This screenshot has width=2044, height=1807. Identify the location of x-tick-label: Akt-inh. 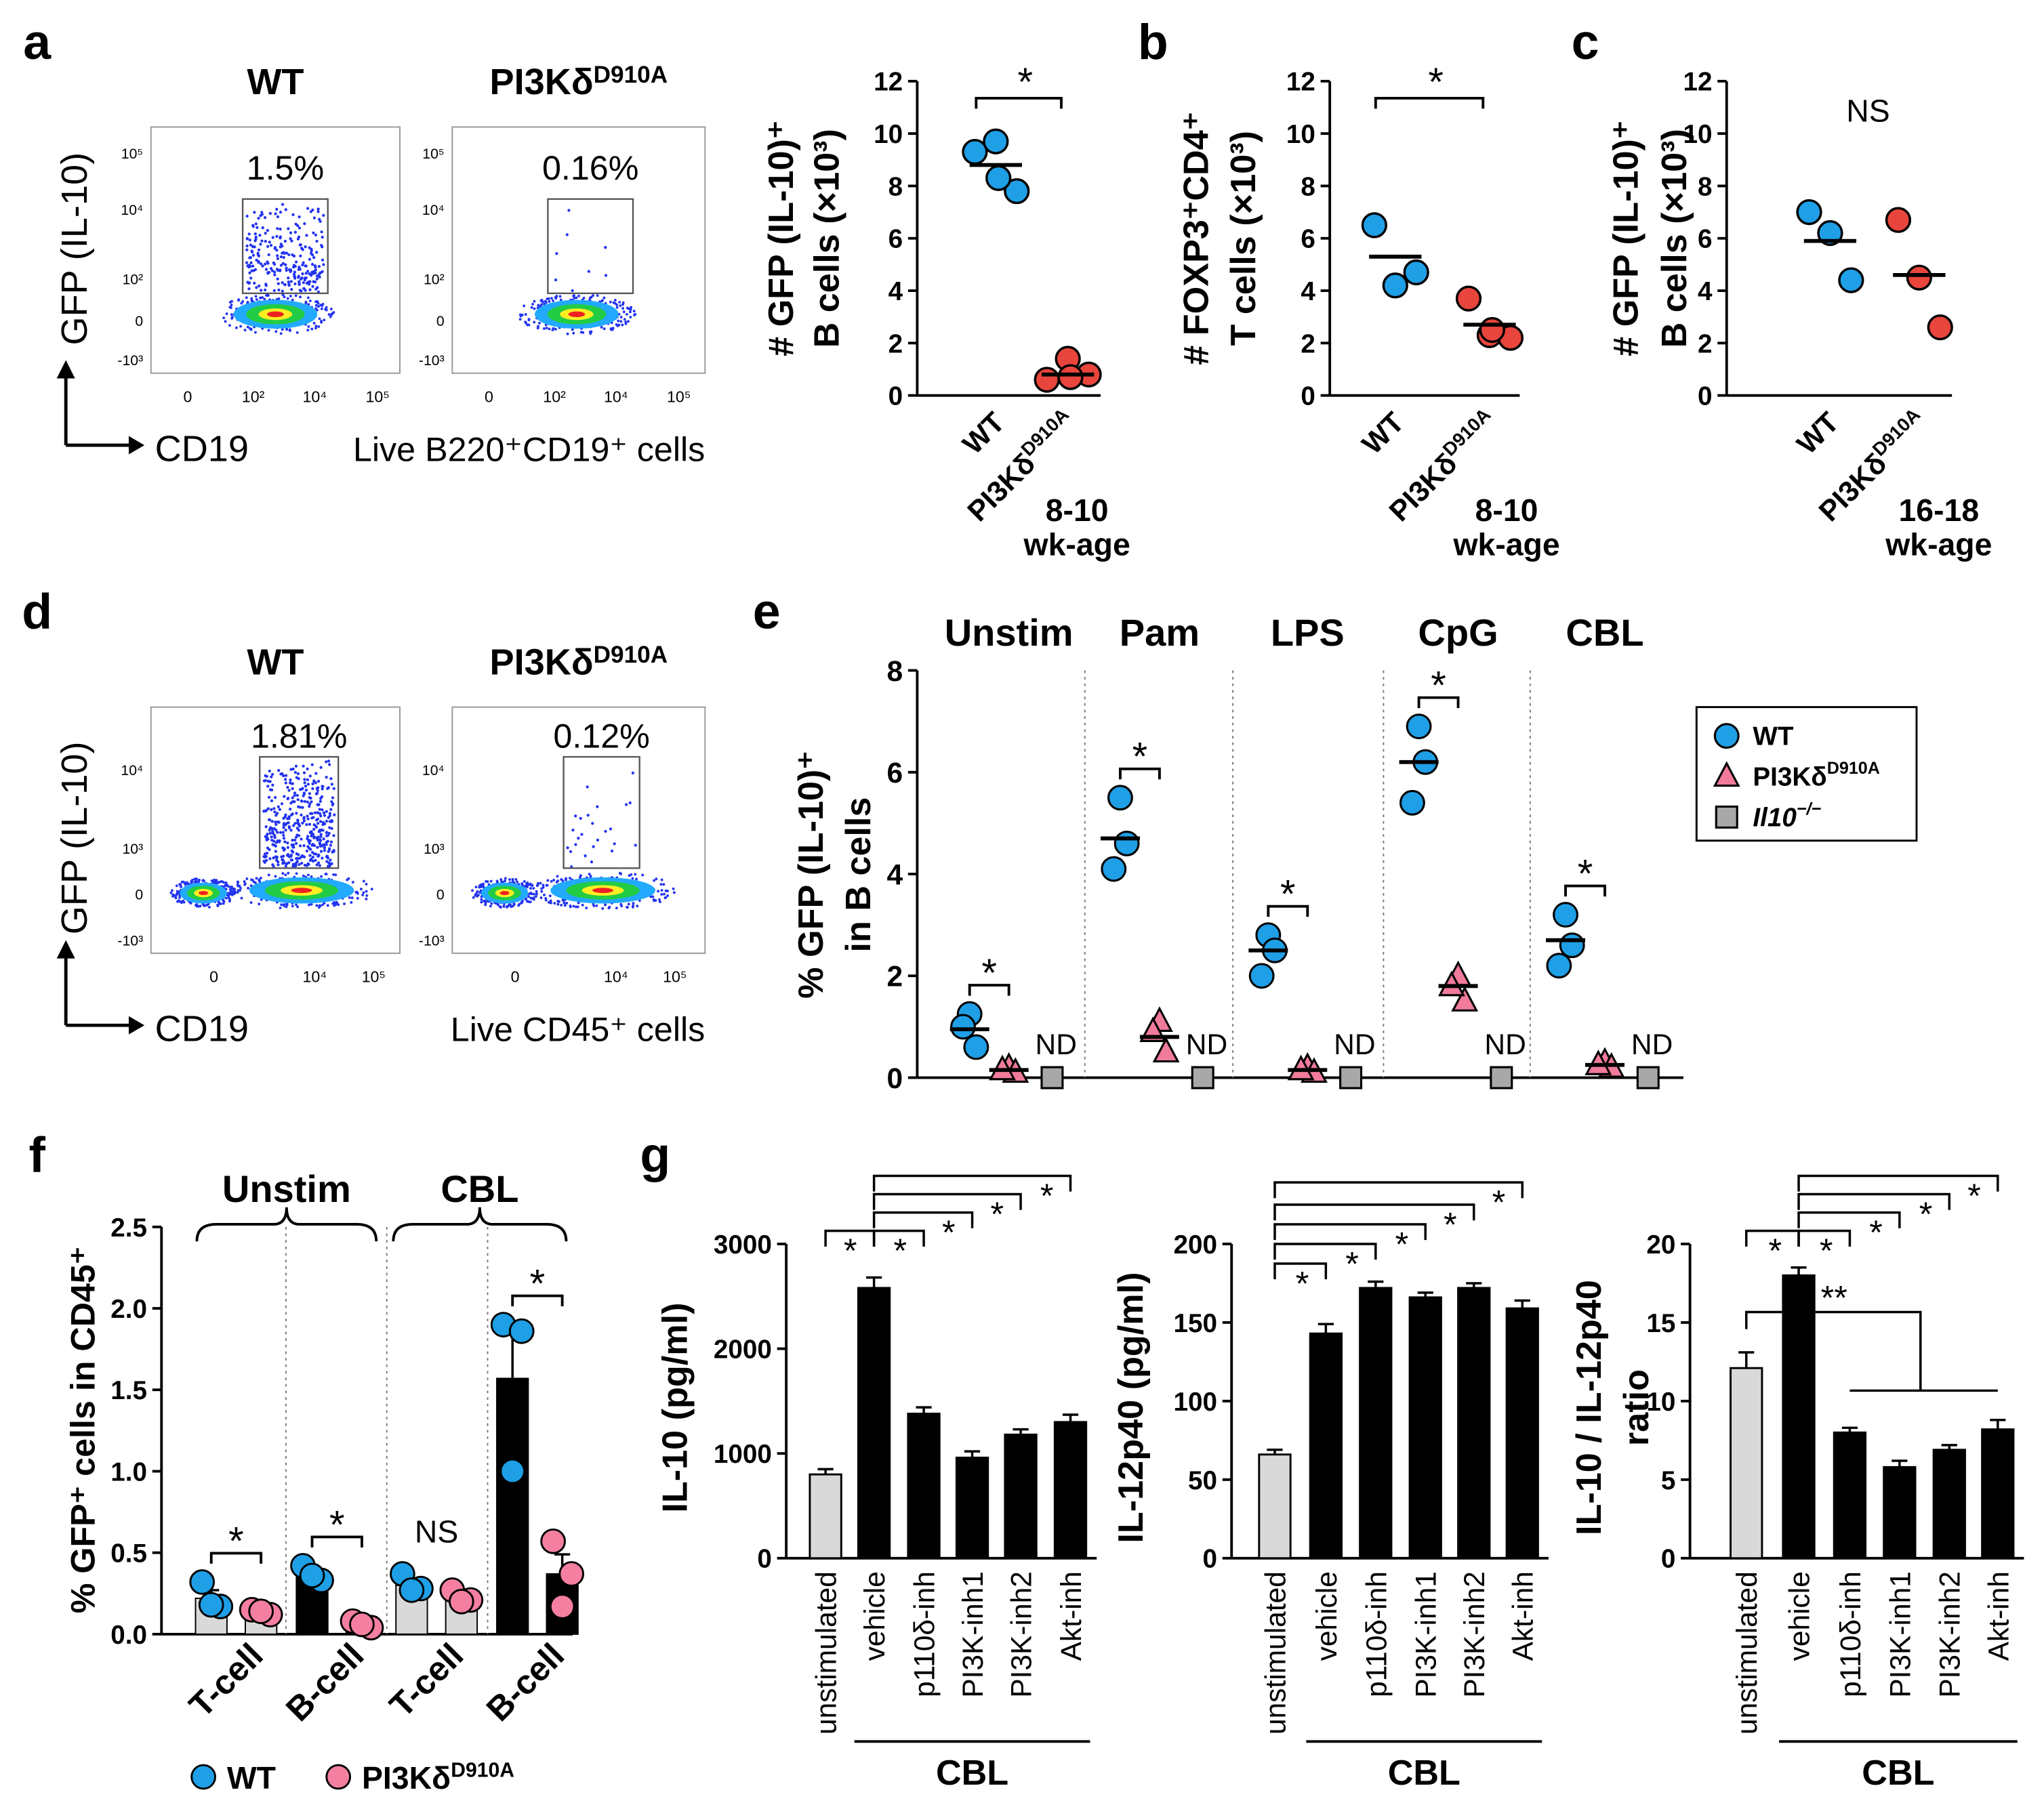
(1524, 1616).